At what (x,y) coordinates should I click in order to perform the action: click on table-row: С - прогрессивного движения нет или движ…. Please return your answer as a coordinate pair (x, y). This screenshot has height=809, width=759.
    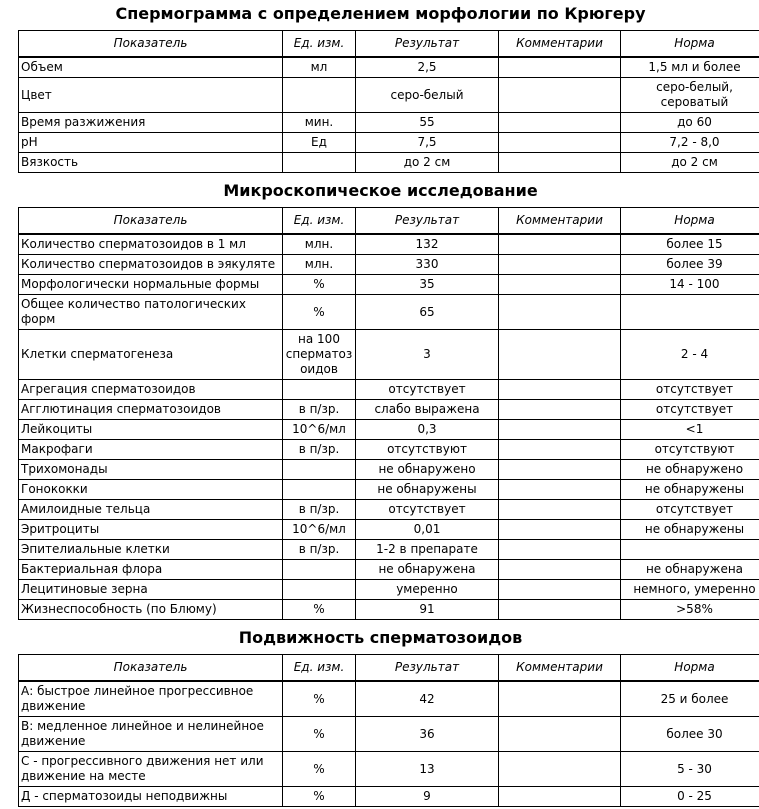
    Looking at the image, I should click on (389, 769).